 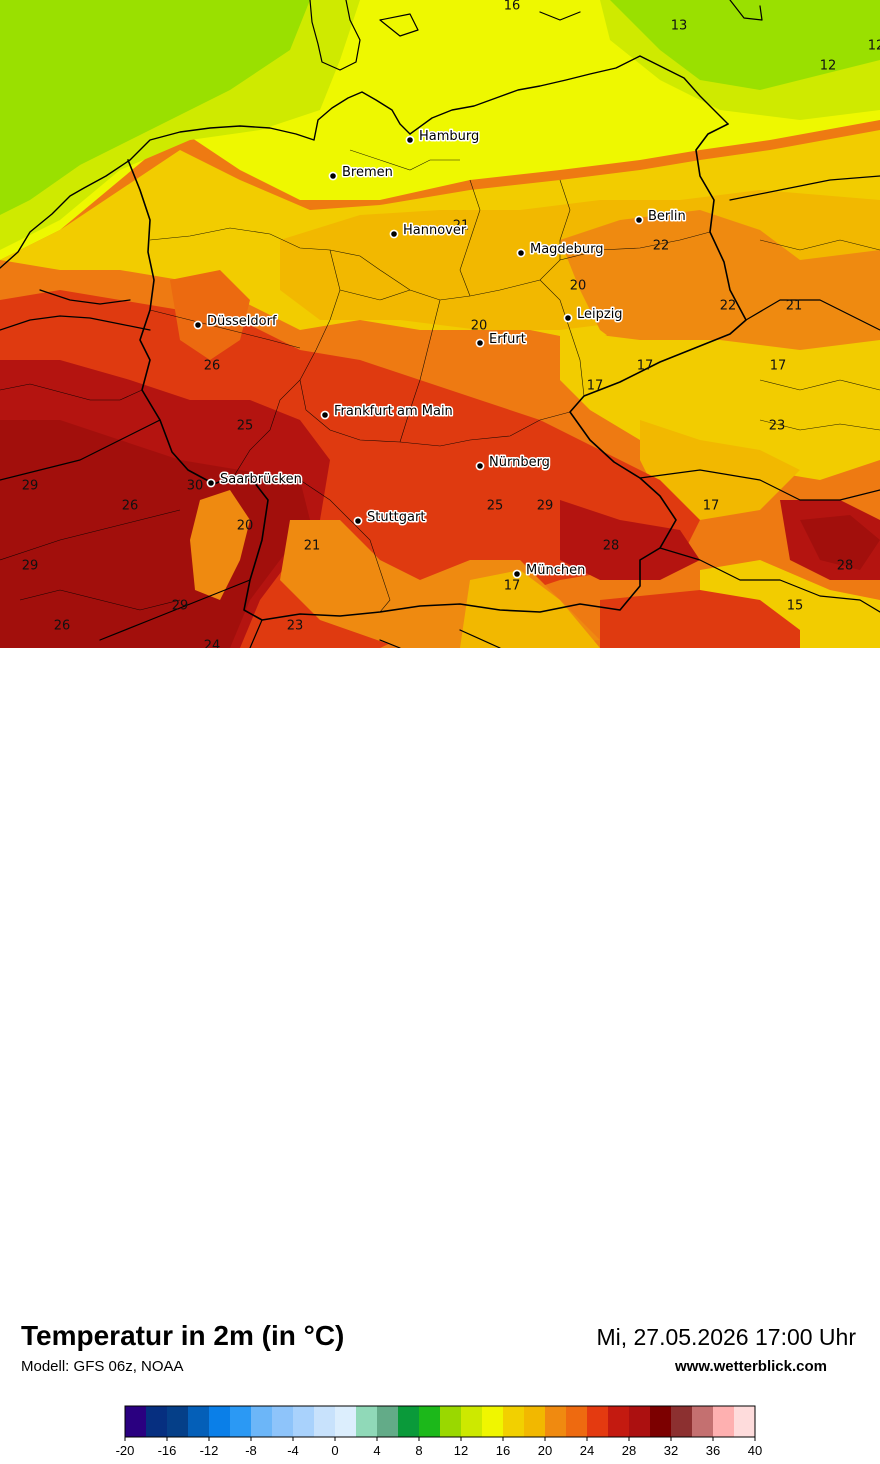 I want to click on field-darker-red-blob-east, so click(x=840, y=542).